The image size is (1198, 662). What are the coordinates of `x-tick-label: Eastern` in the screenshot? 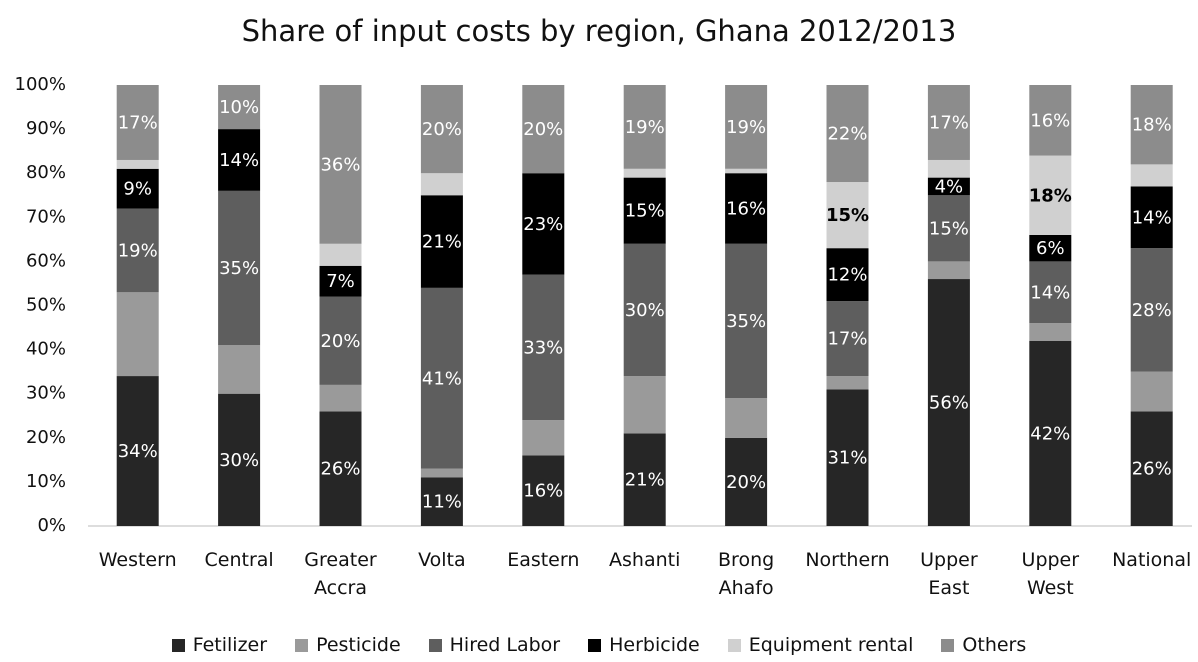 It's located at (543, 560).